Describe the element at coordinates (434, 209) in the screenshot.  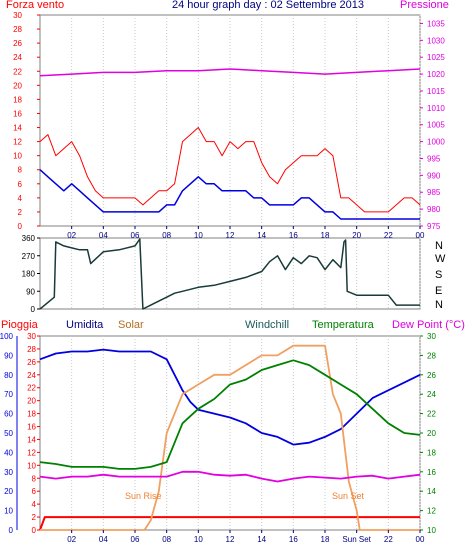
I see `pressure-right-tick-label: 980` at that location.